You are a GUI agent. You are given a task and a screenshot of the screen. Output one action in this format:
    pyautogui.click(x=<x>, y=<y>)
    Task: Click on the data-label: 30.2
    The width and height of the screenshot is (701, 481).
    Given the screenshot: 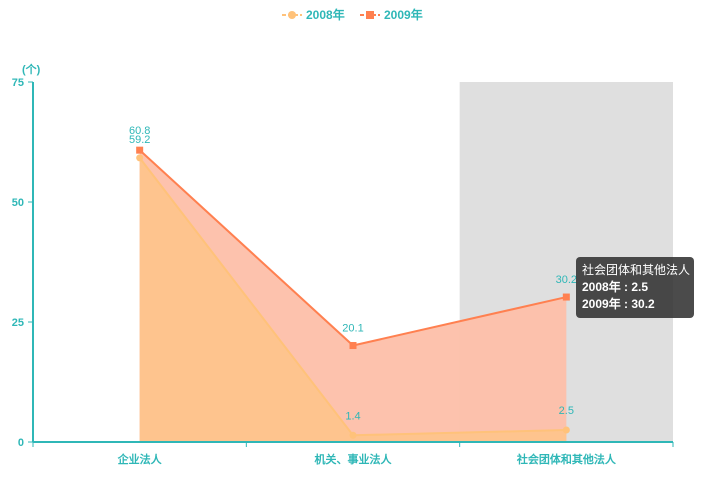 What is the action you would take?
    pyautogui.click(x=566, y=280)
    